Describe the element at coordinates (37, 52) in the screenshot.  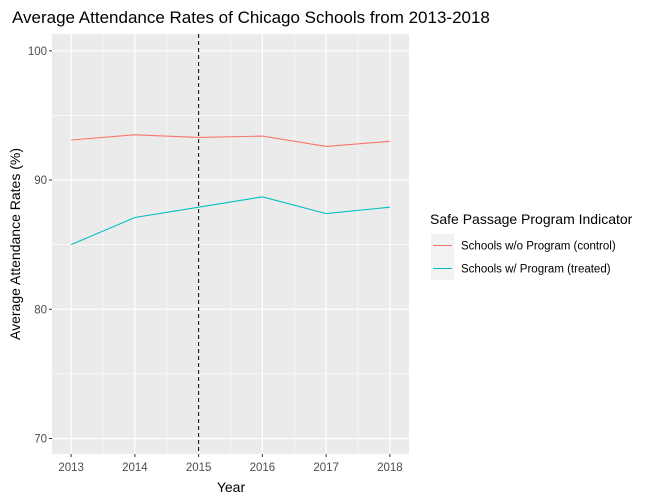
I see `y-tick-label: 100` at that location.